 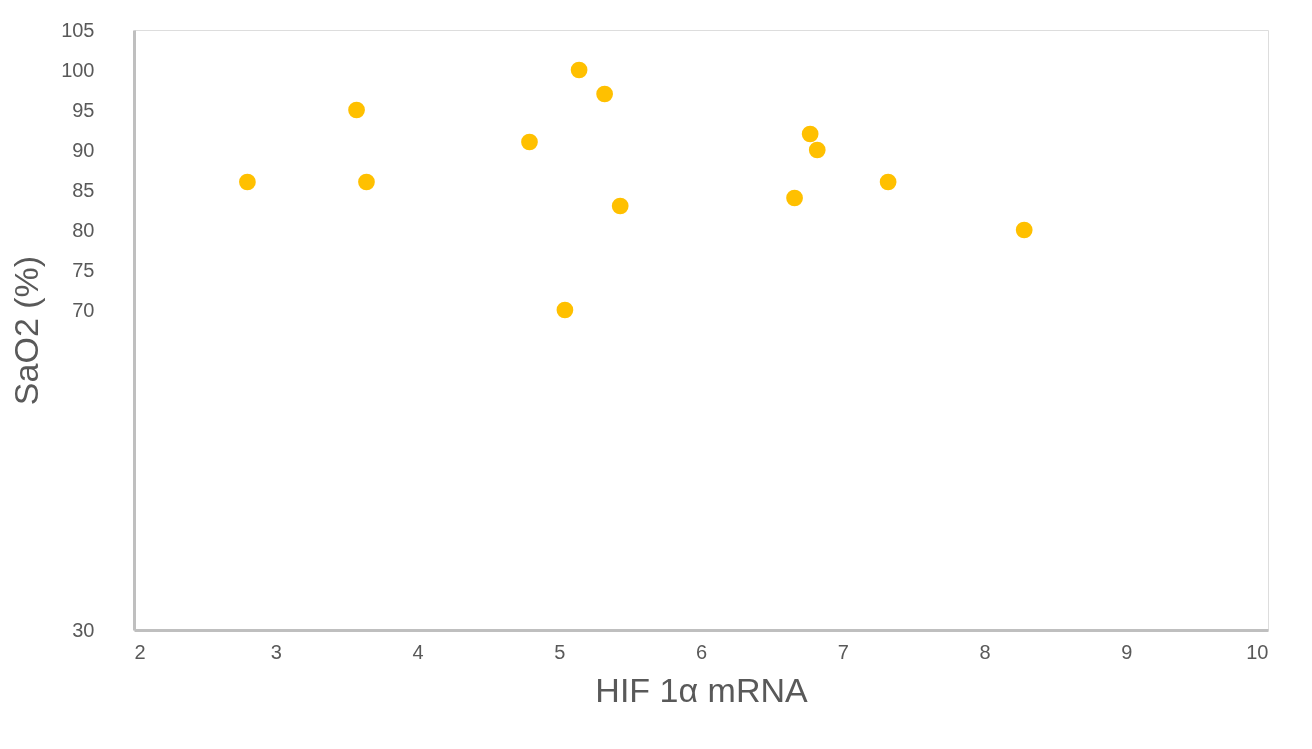 I want to click on y-tick-label: 105, so click(x=78, y=29).